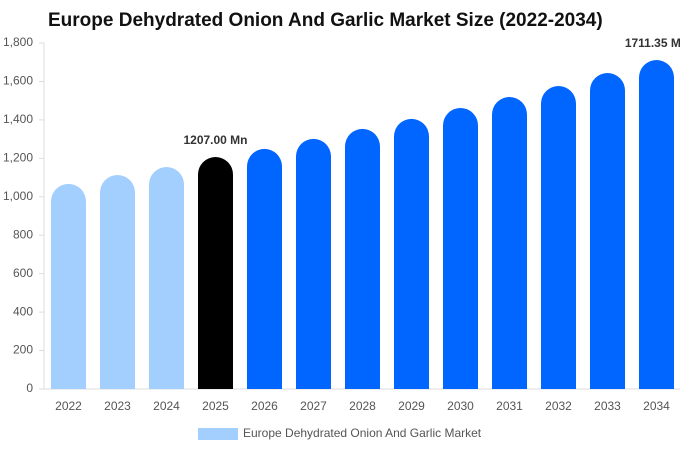 Image resolution: width=680 pixels, height=450 pixels. I want to click on x-tick-label: 2023, so click(117, 406).